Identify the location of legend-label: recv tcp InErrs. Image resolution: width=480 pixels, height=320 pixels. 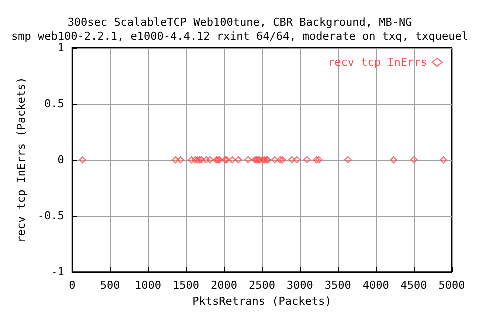
(378, 62).